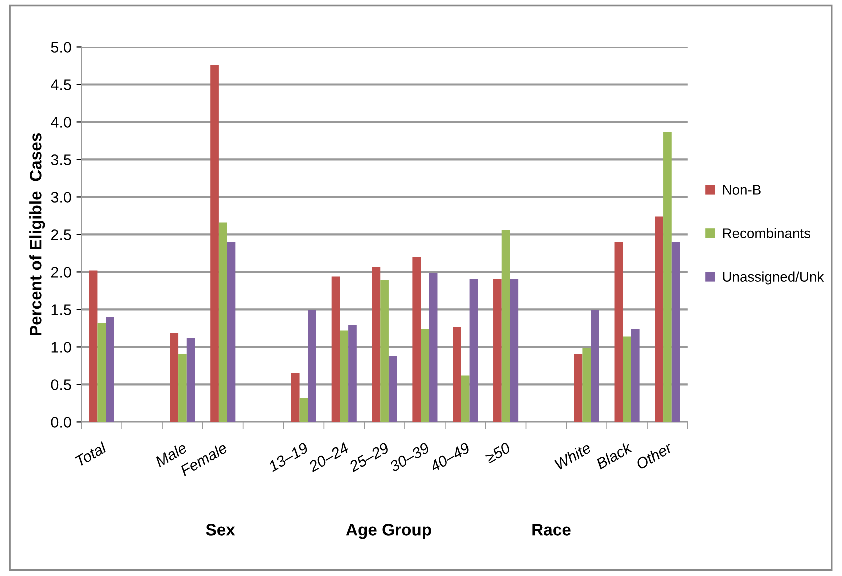 The width and height of the screenshot is (842, 576). I want to click on x-tick-label: Total, so click(91, 454).